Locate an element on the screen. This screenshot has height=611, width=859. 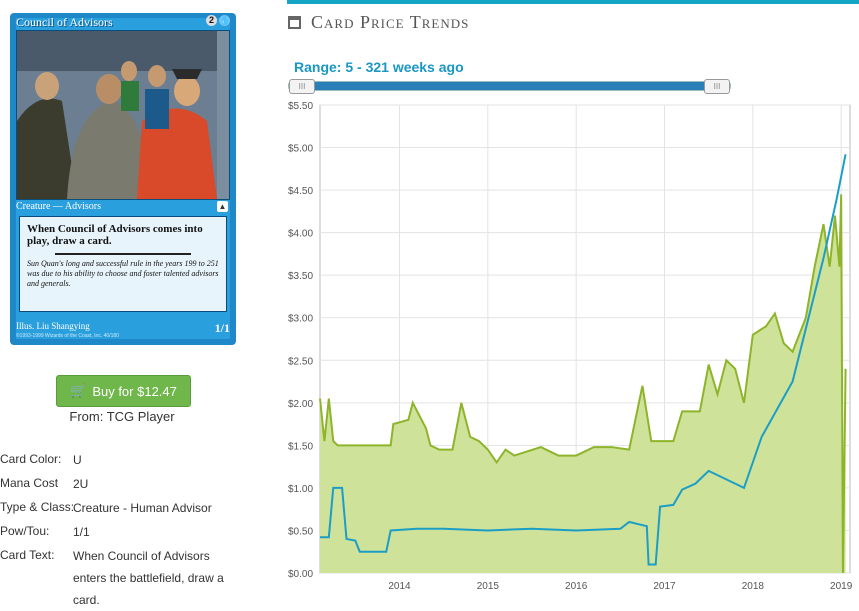
set-symbol-icon: ▲ is located at coordinates (222, 206).